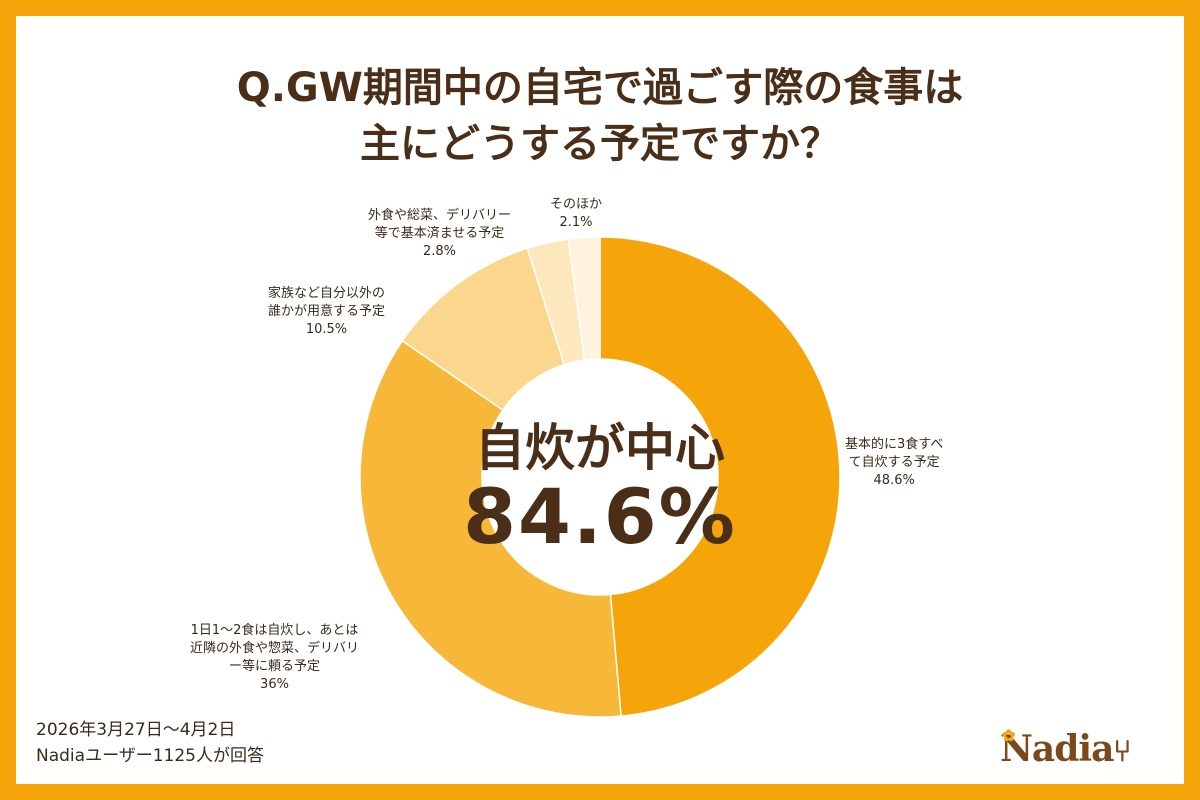 This screenshot has height=800, width=1200. What do you see at coordinates (439, 251) in the screenshot?
I see `slice-label-3-value: 2.8%` at bounding box center [439, 251].